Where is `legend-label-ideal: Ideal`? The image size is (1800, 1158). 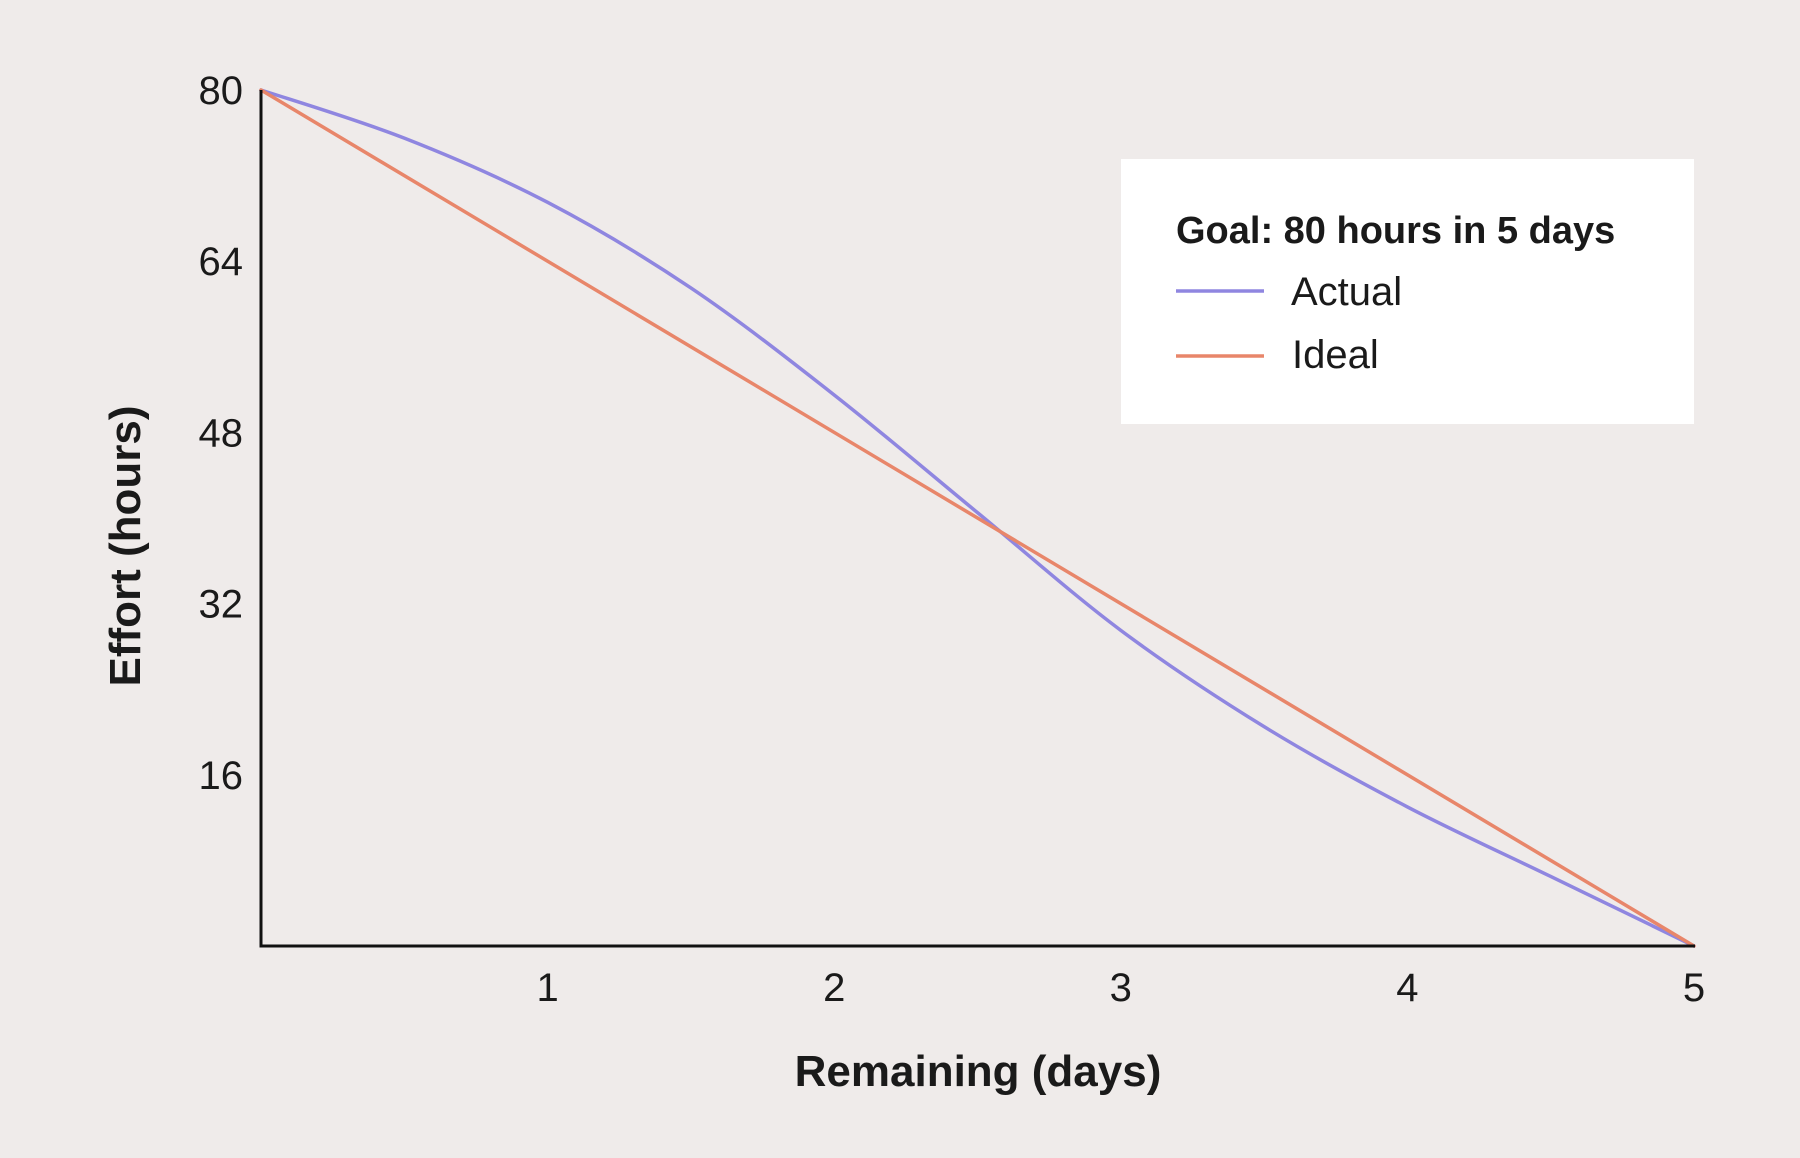
legend-label-ideal: Ideal is located at coordinates (1335, 355).